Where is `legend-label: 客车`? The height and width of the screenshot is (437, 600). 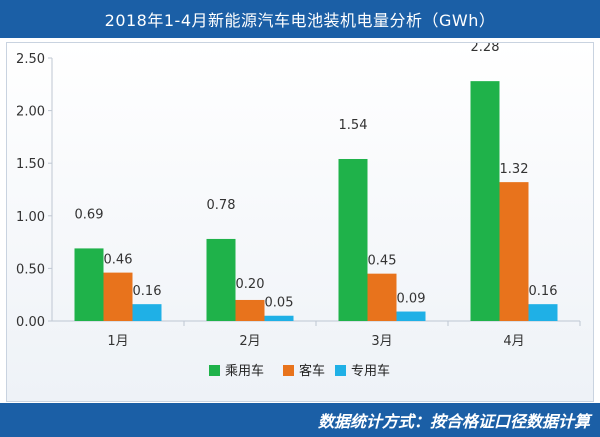 legend-label: 客车 is located at coordinates (312, 371).